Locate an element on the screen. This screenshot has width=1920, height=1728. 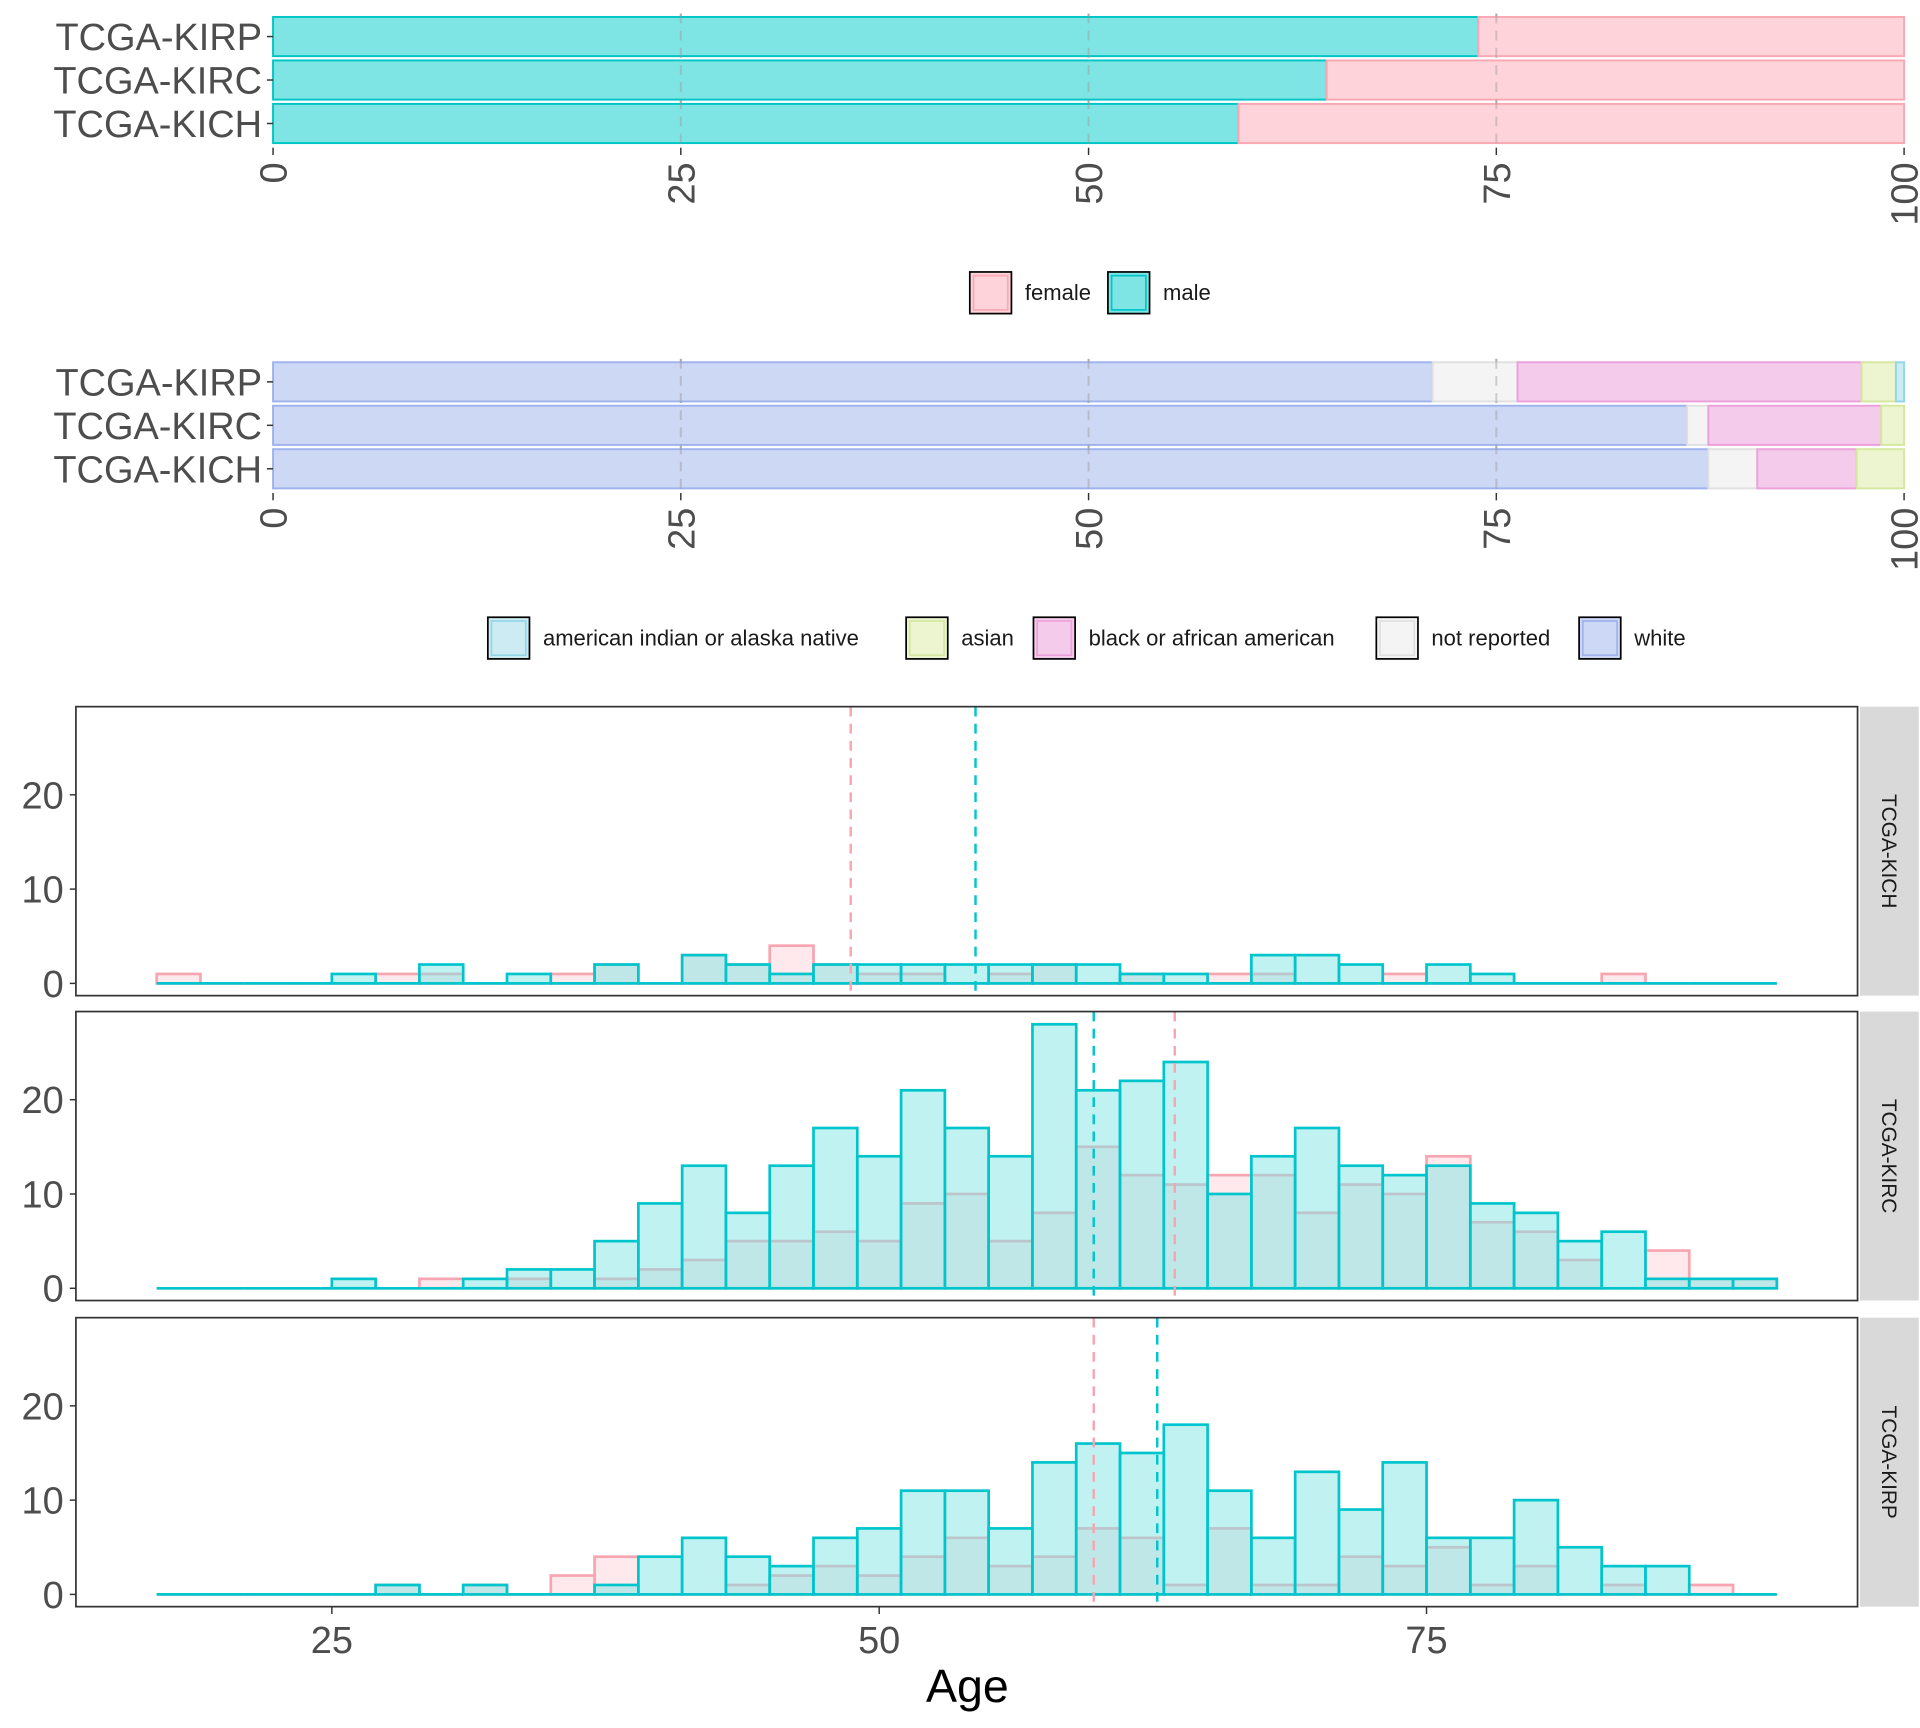
bar-female-tcga-kich is located at coordinates (1571, 123).